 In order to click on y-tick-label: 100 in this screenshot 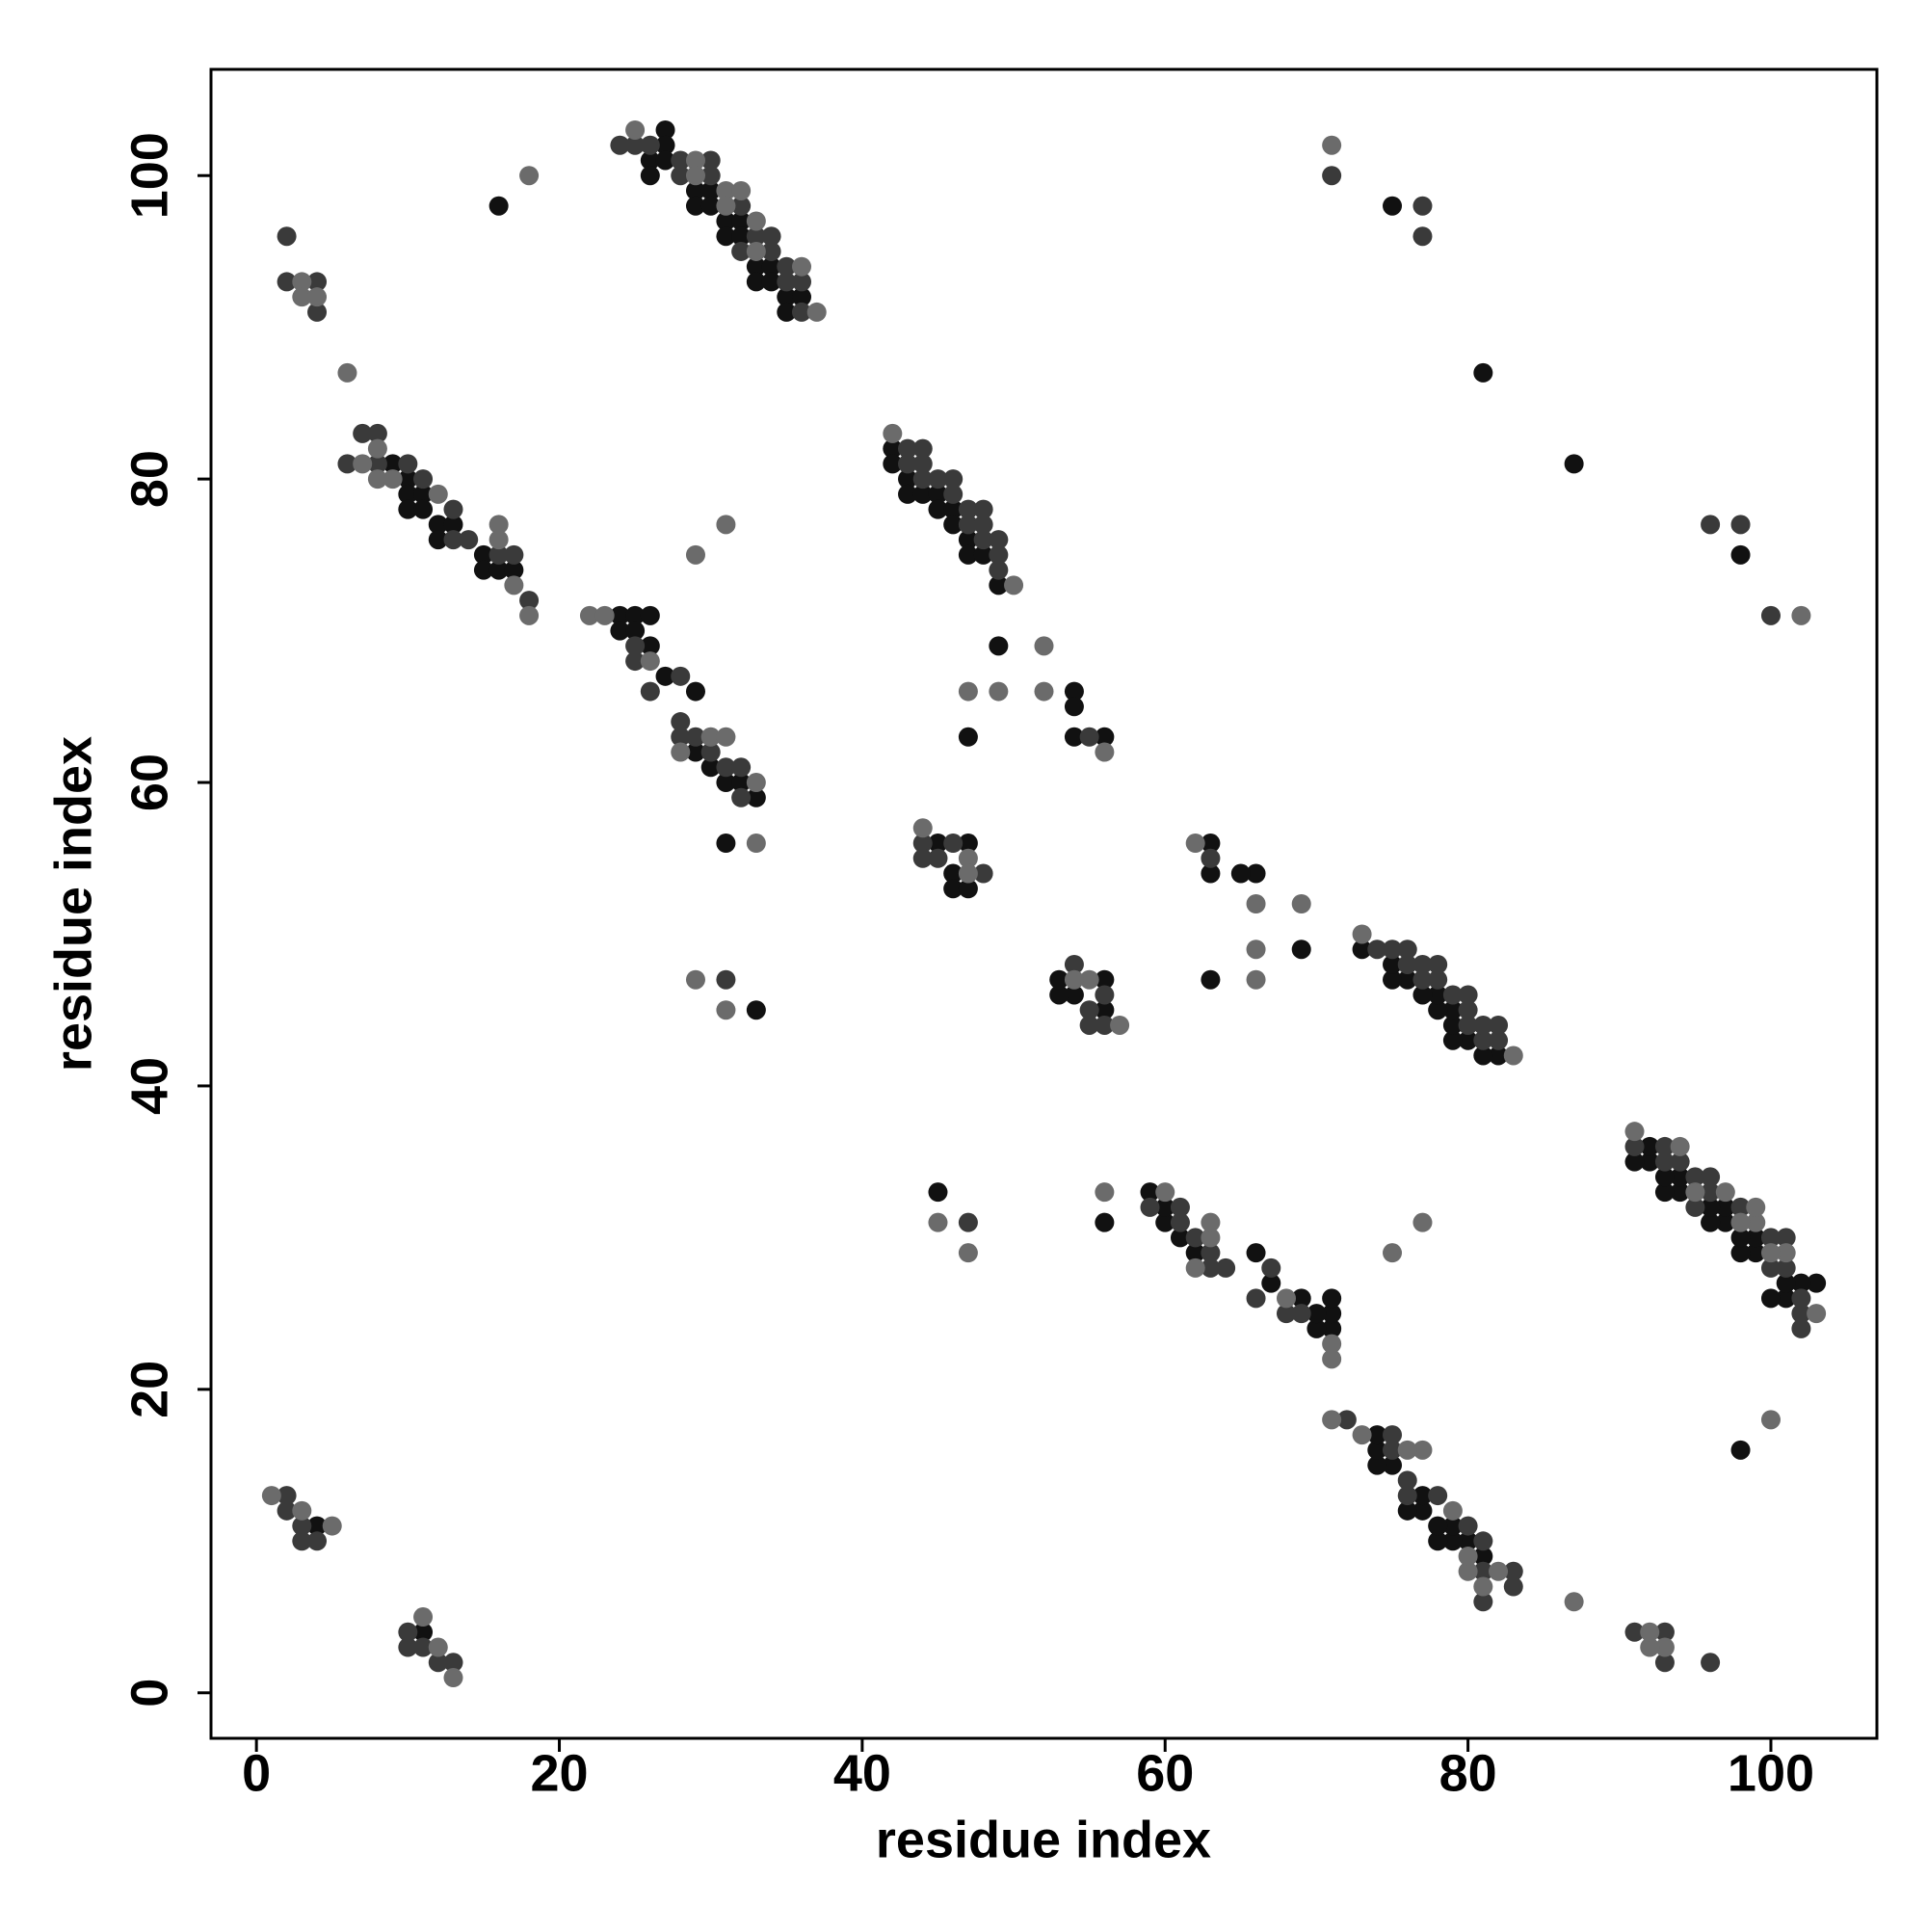, I will do `click(149, 175)`.